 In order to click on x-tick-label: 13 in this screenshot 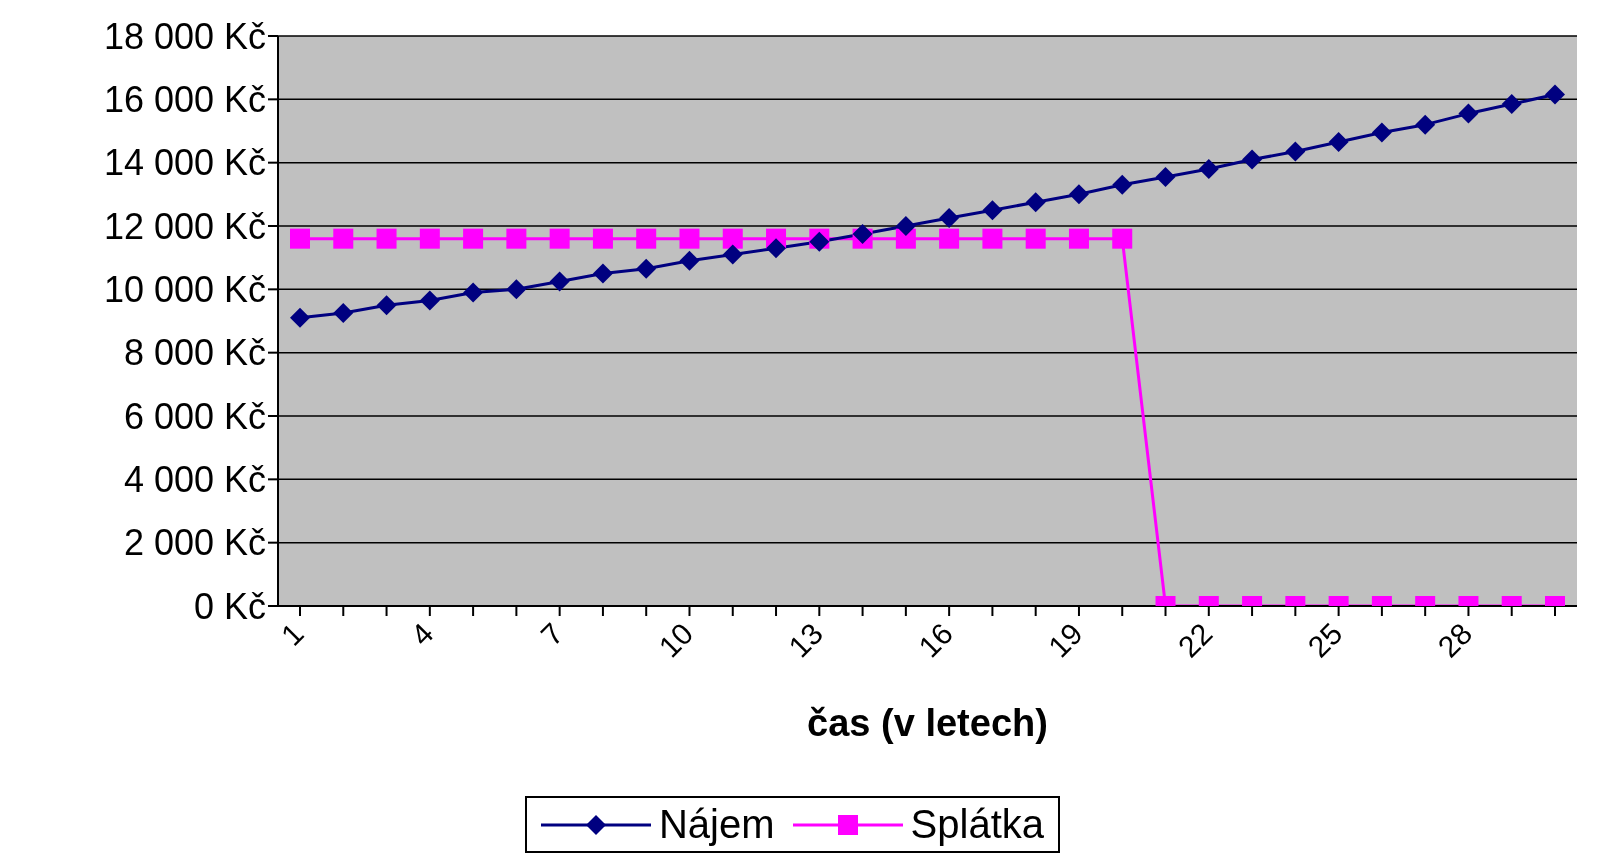, I will do `click(806, 640)`.